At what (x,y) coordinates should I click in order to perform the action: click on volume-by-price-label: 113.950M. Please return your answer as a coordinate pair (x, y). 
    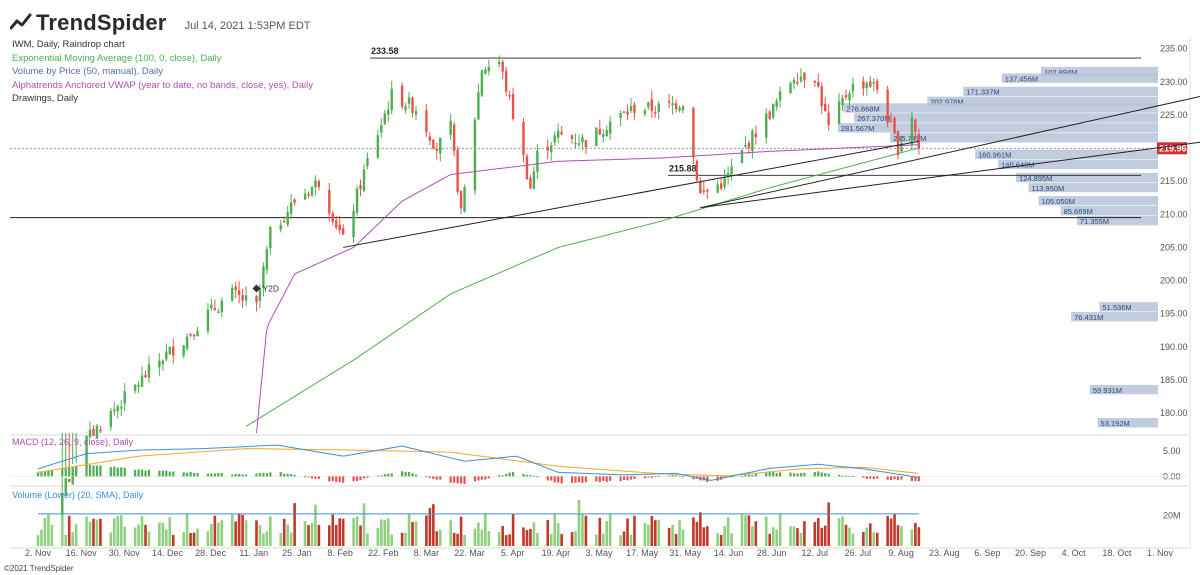
    Looking at the image, I should click on (1047, 188).